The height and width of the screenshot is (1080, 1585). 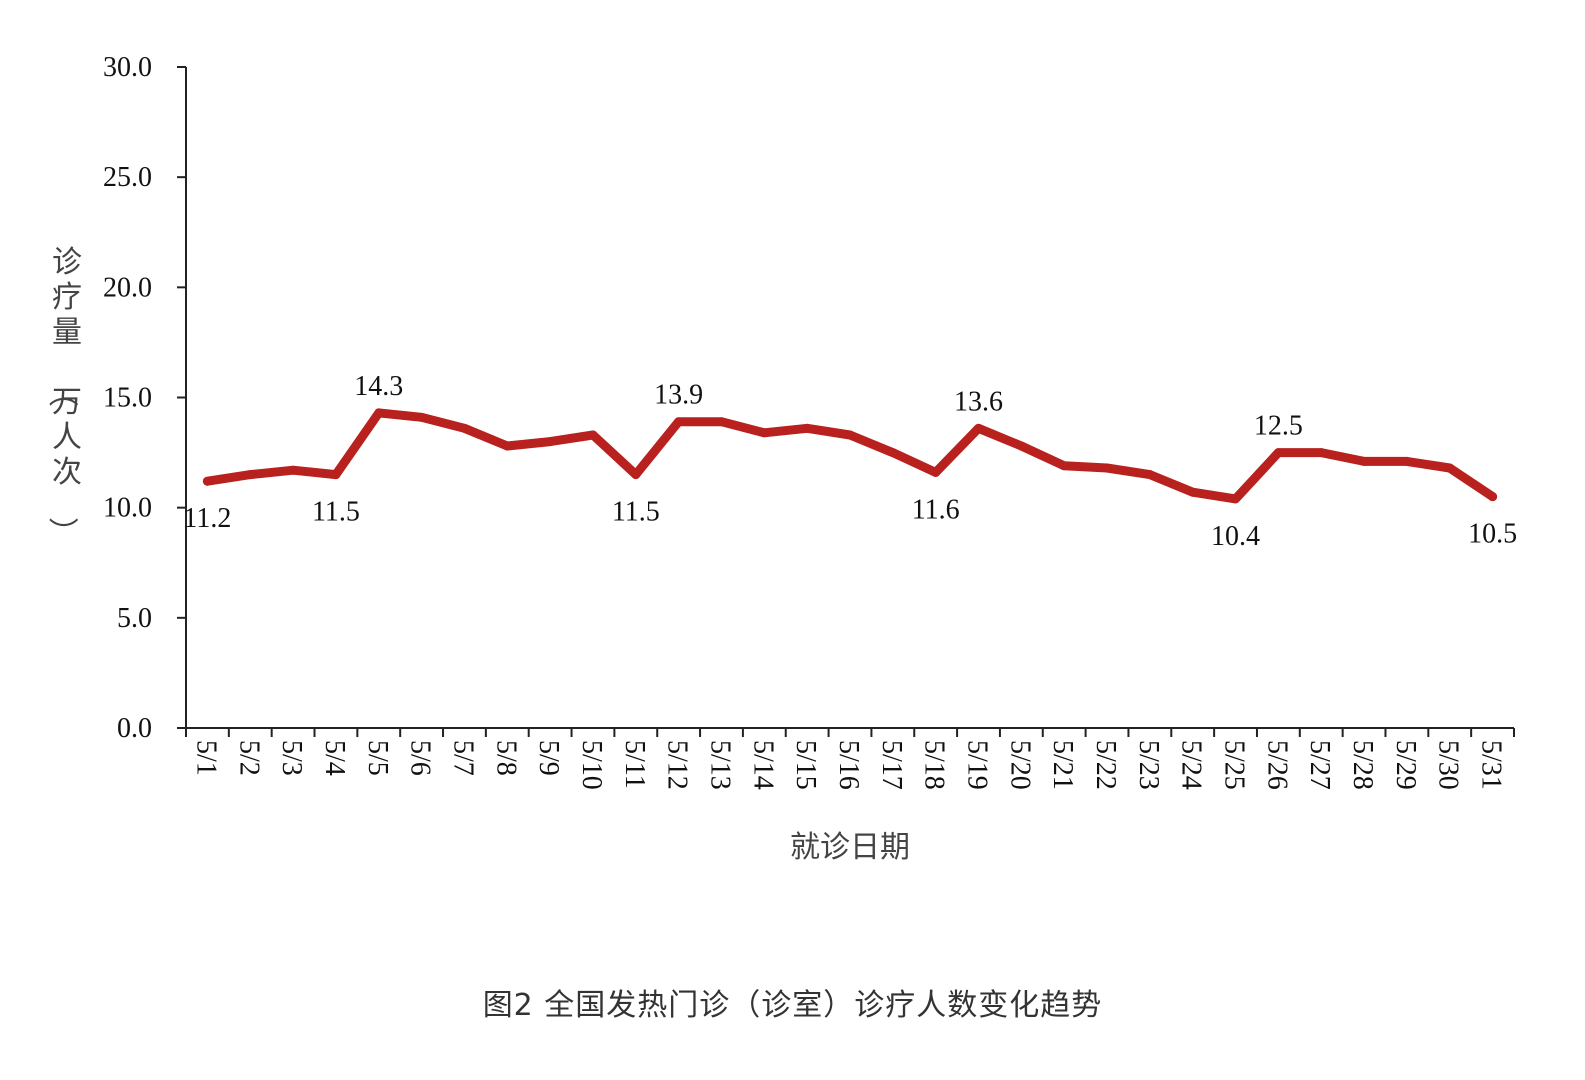 I want to click on x-tick-label: 5/13, so click(x=719, y=765).